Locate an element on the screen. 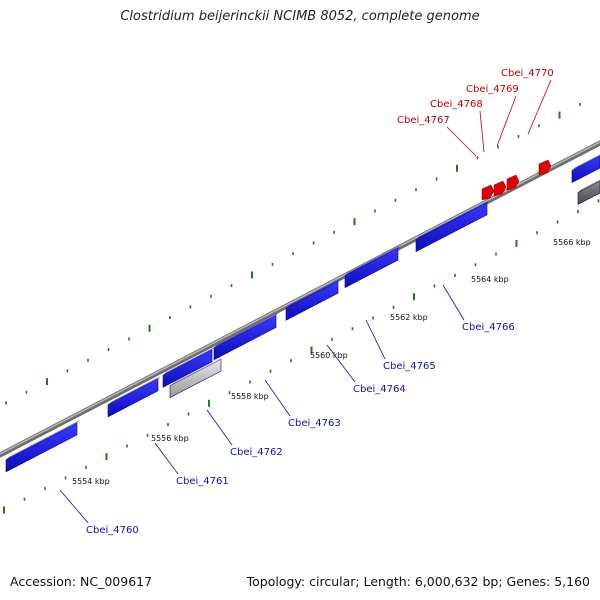  kbp-label: 5558 kbp is located at coordinates (250, 396).